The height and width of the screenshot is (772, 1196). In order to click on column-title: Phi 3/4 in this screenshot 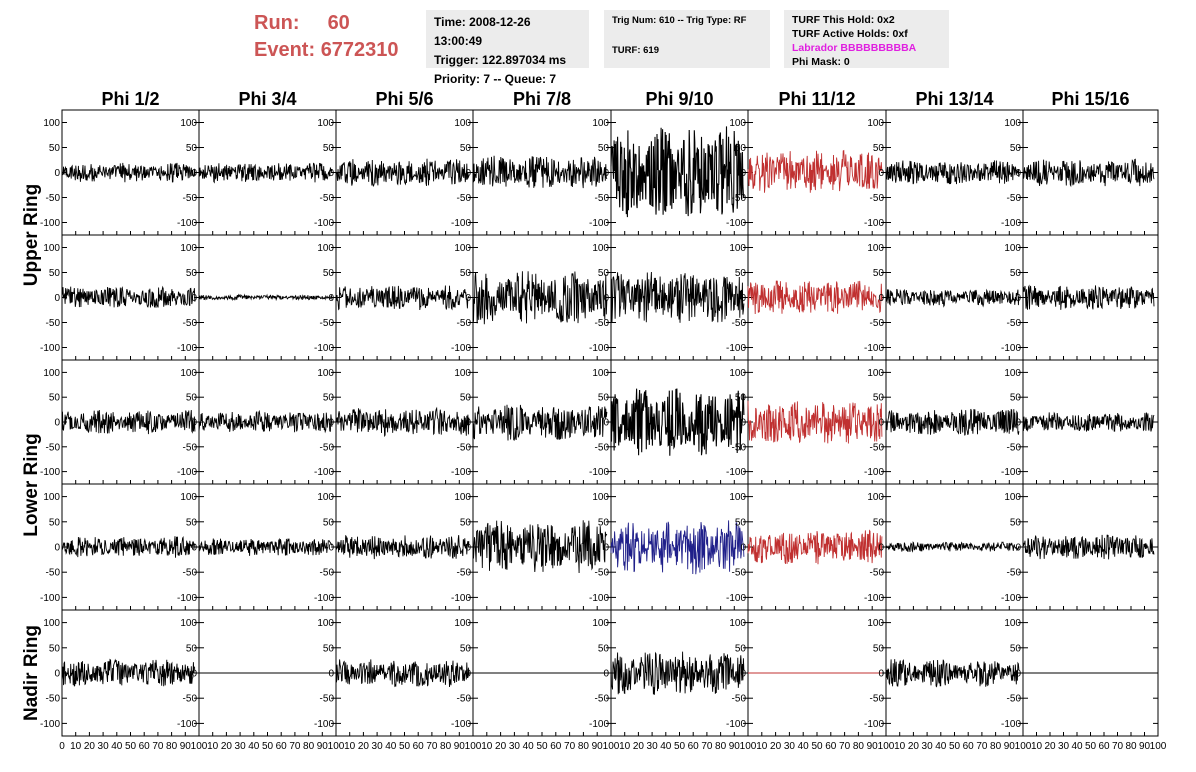, I will do `click(267, 99)`.